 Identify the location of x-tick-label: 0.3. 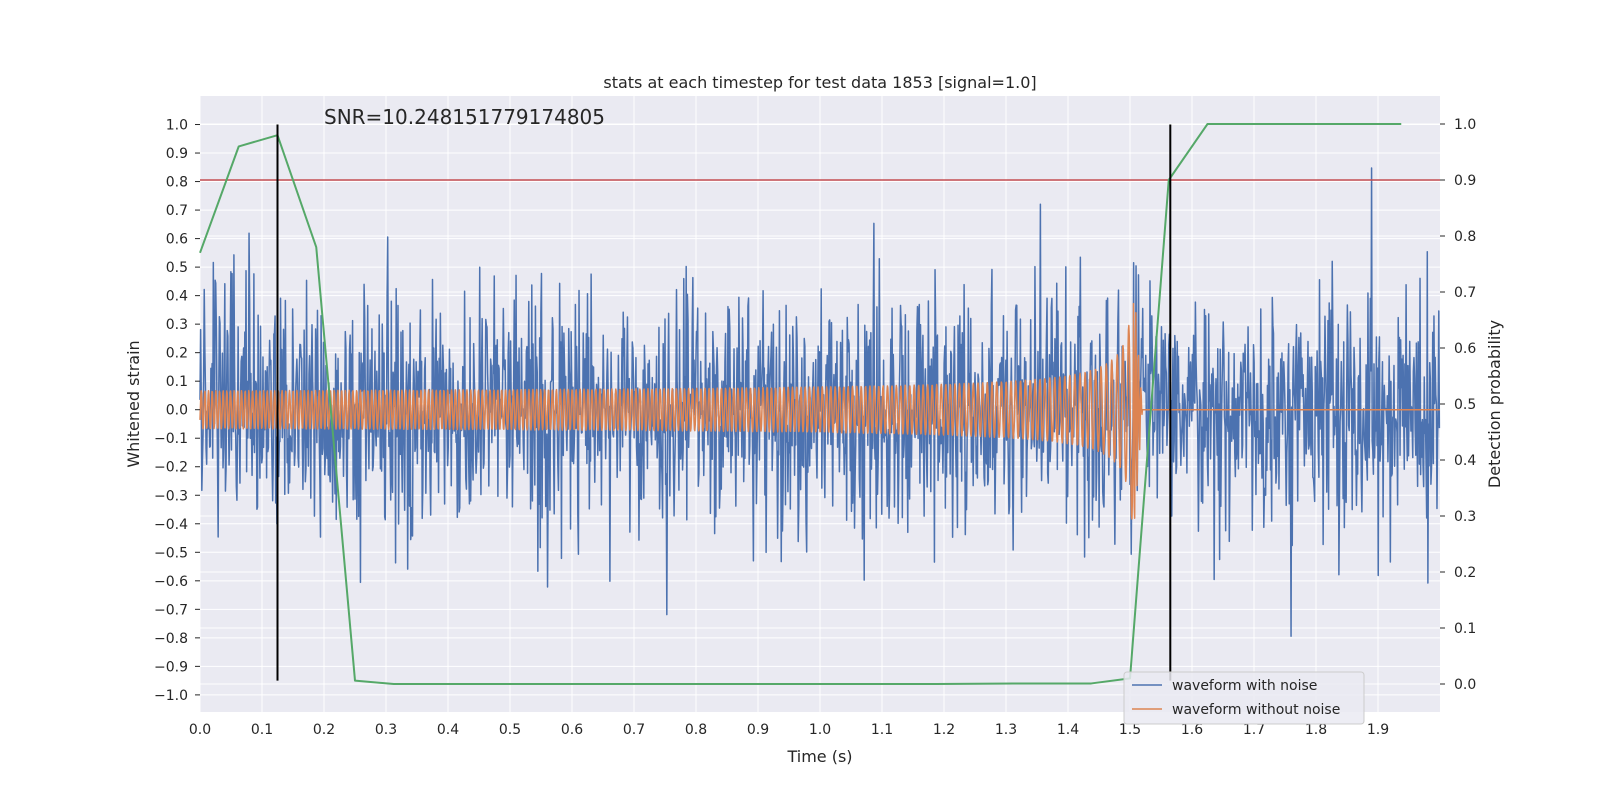
(386, 730).